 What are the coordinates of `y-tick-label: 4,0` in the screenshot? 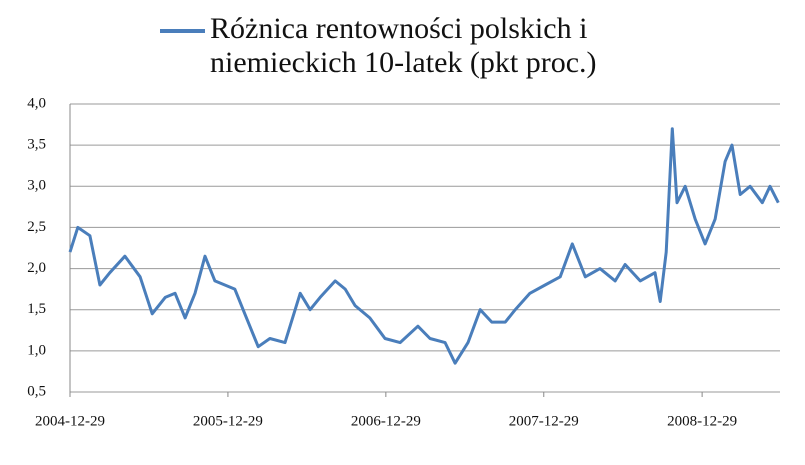 It's located at (36, 103).